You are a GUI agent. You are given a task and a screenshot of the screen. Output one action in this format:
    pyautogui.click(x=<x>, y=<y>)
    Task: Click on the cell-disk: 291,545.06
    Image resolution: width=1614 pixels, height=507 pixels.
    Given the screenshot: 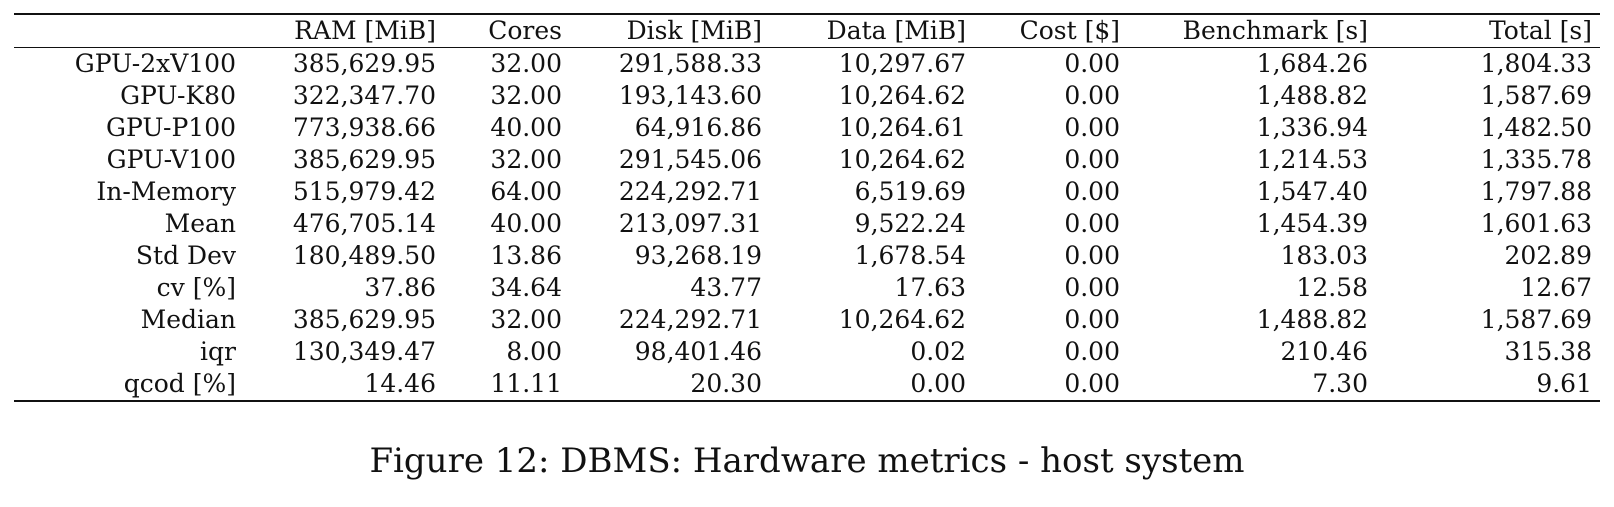 What is the action you would take?
    pyautogui.click(x=690, y=159)
    